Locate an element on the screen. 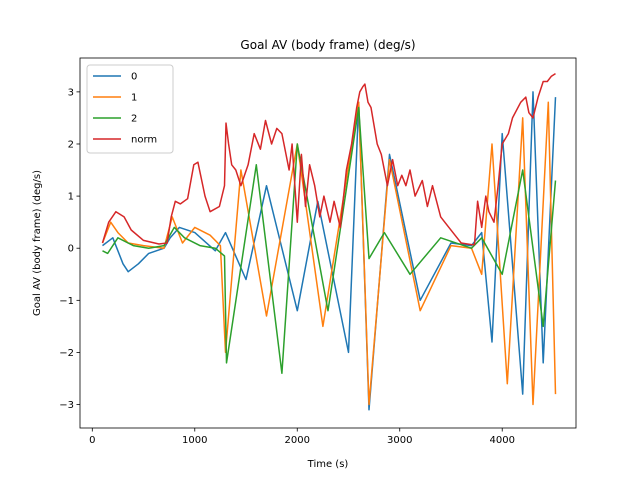 The height and width of the screenshot is (480, 640). x-tick-label: 1000 is located at coordinates (194, 440).